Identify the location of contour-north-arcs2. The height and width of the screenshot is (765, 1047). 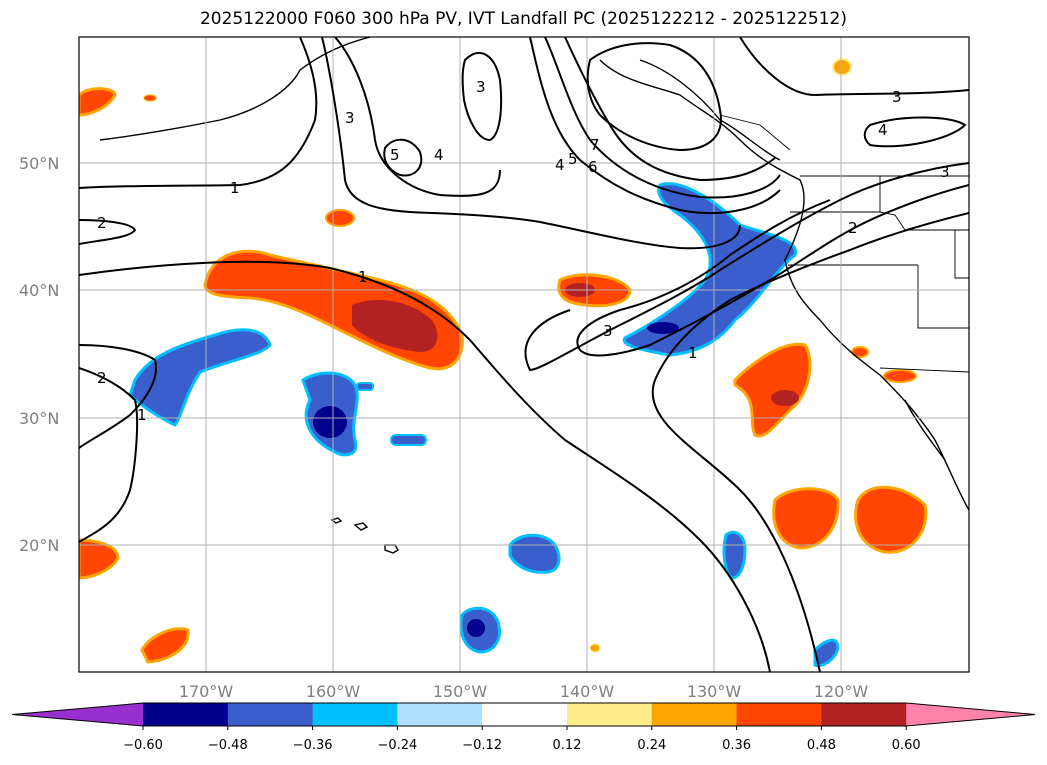
(662, 118).